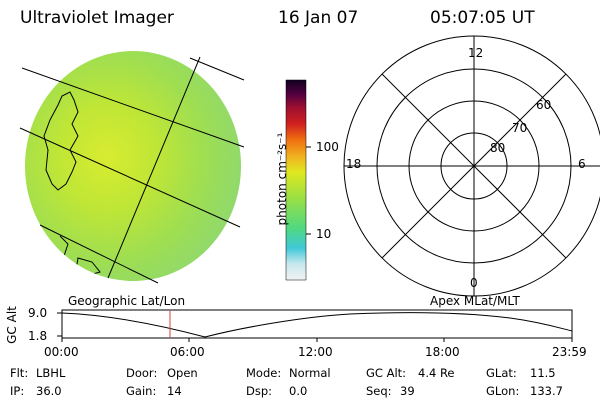 This screenshot has width=600, height=400. What do you see at coordinates (38, 336) in the screenshot?
I see `alt-ytick-bottom: 1.8` at bounding box center [38, 336].